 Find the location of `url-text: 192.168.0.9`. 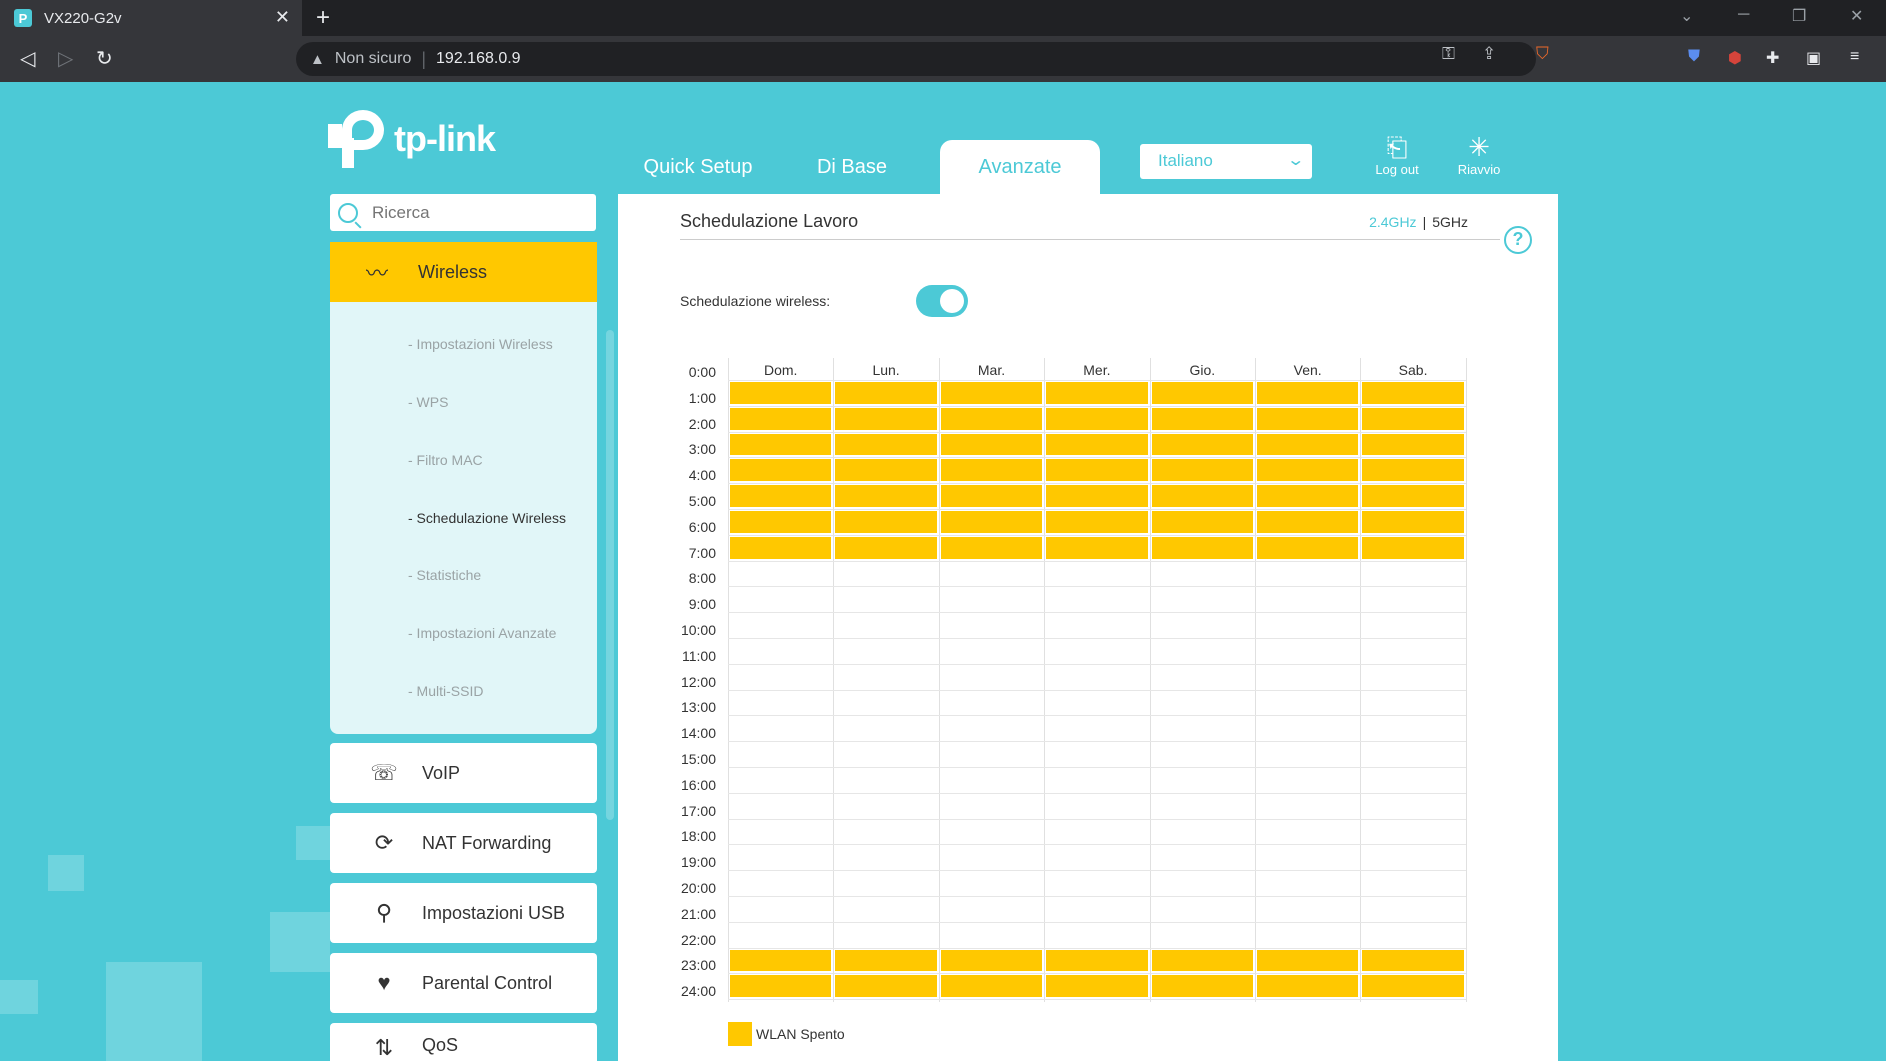

url-text: 192.168.0.9 is located at coordinates (478, 58).